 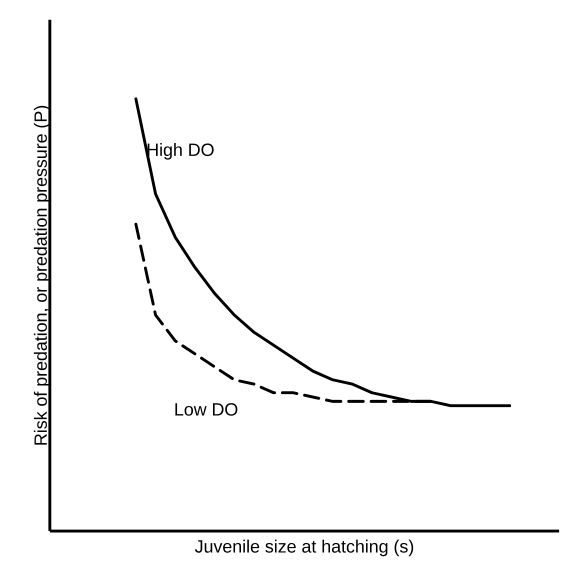 I want to click on series-label: Low DO, so click(x=206, y=409).